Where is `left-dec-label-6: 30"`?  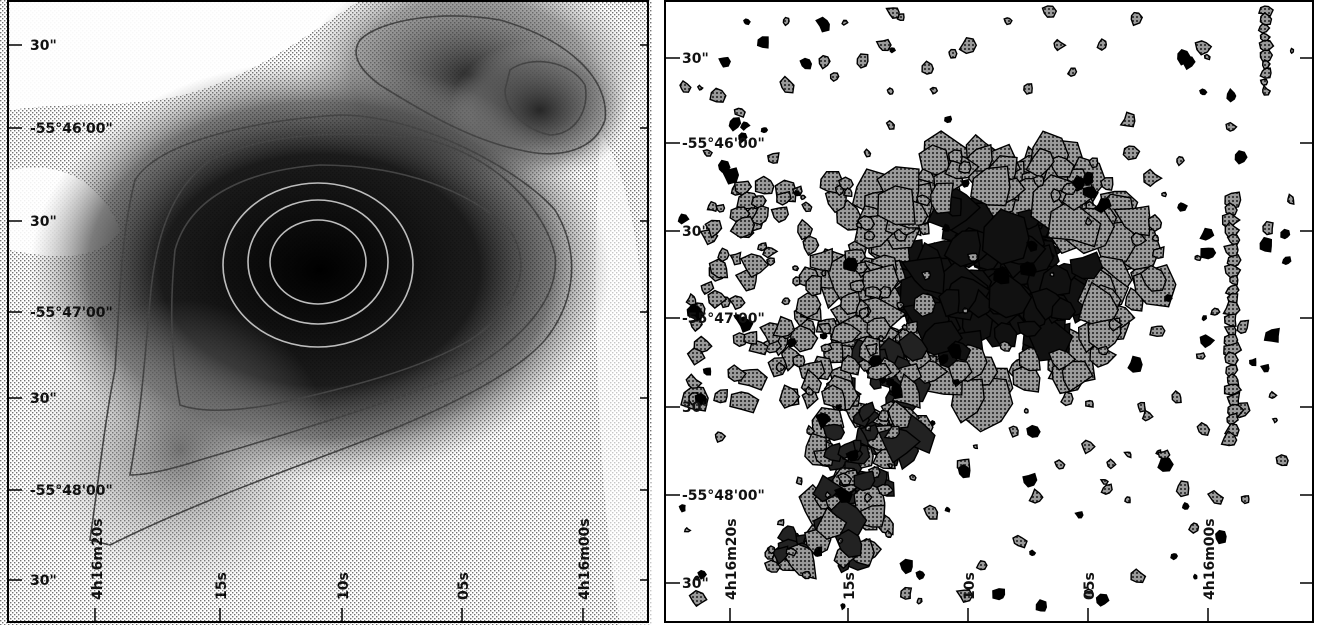 left-dec-label-6: 30" is located at coordinates (43, 581).